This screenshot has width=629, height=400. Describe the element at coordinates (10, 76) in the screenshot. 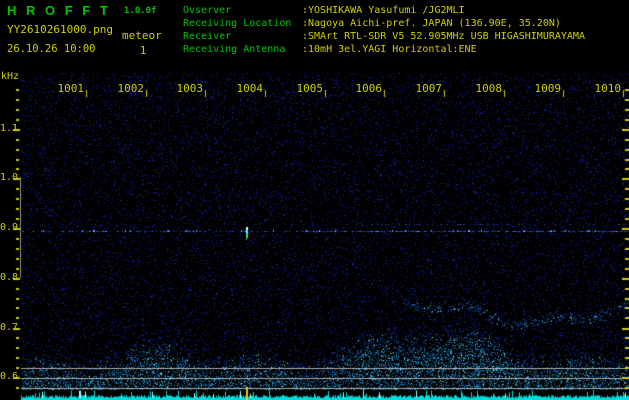

I see `freq-axis-unit: kHz` at that location.